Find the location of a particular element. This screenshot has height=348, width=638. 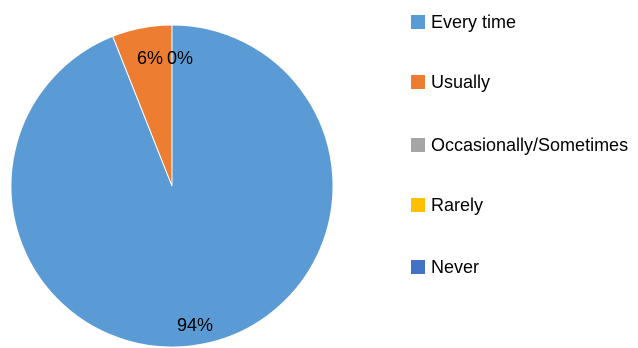

legend-label-every-time: Every time is located at coordinates (474, 22).